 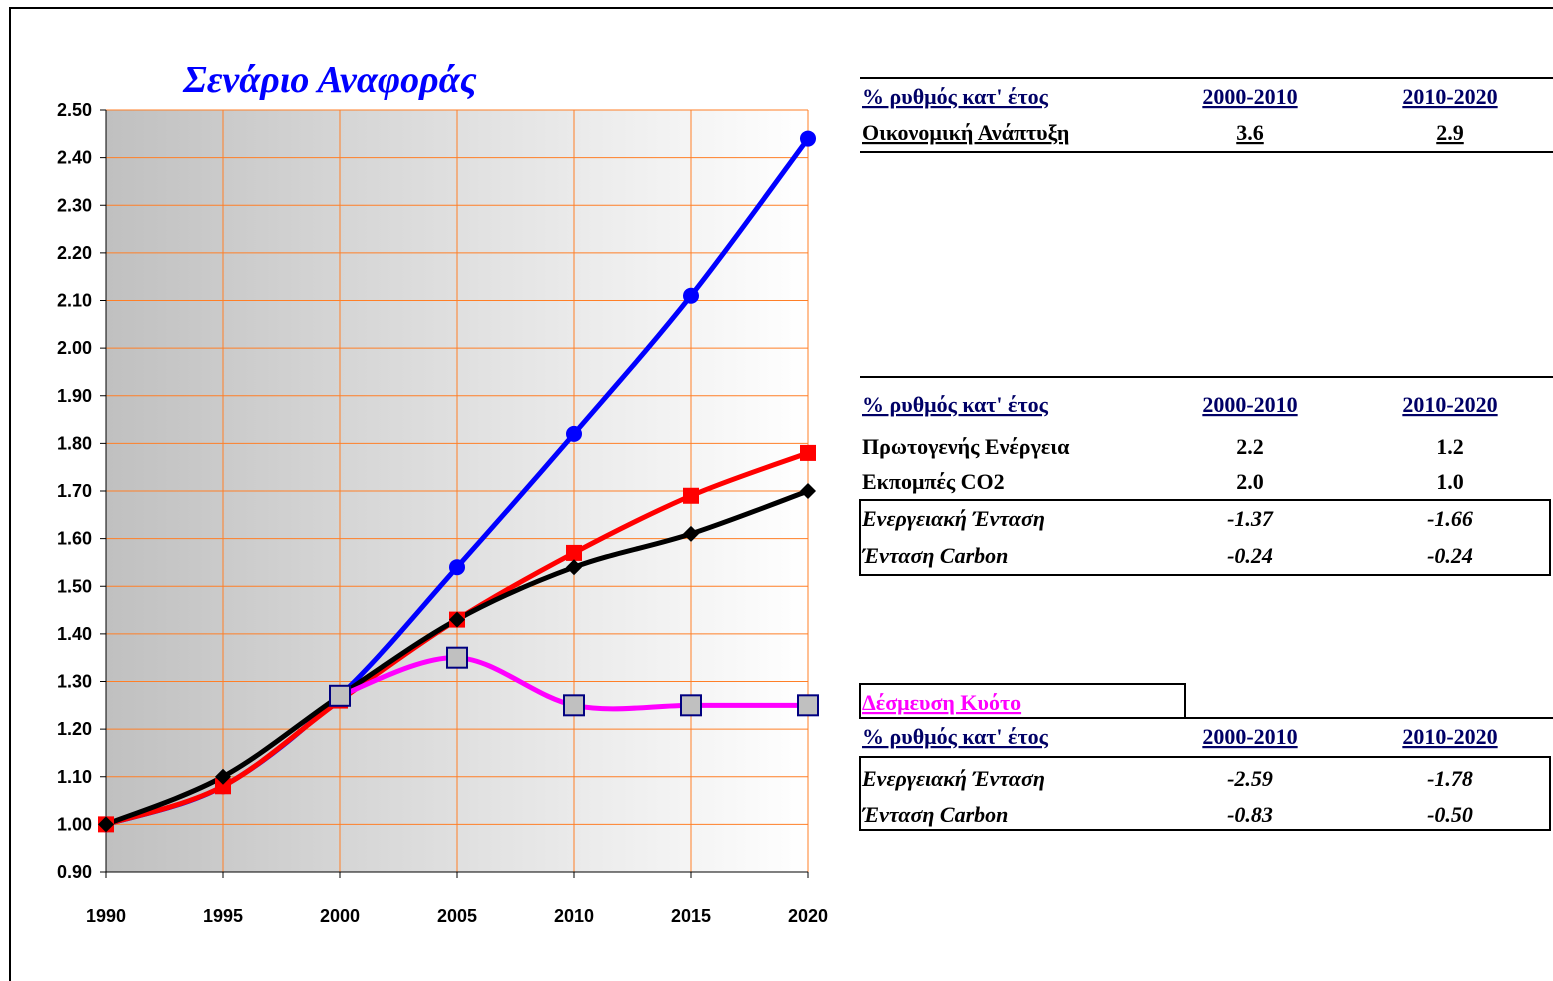 I want to click on table-cell: 2.9, so click(x=1450, y=132).